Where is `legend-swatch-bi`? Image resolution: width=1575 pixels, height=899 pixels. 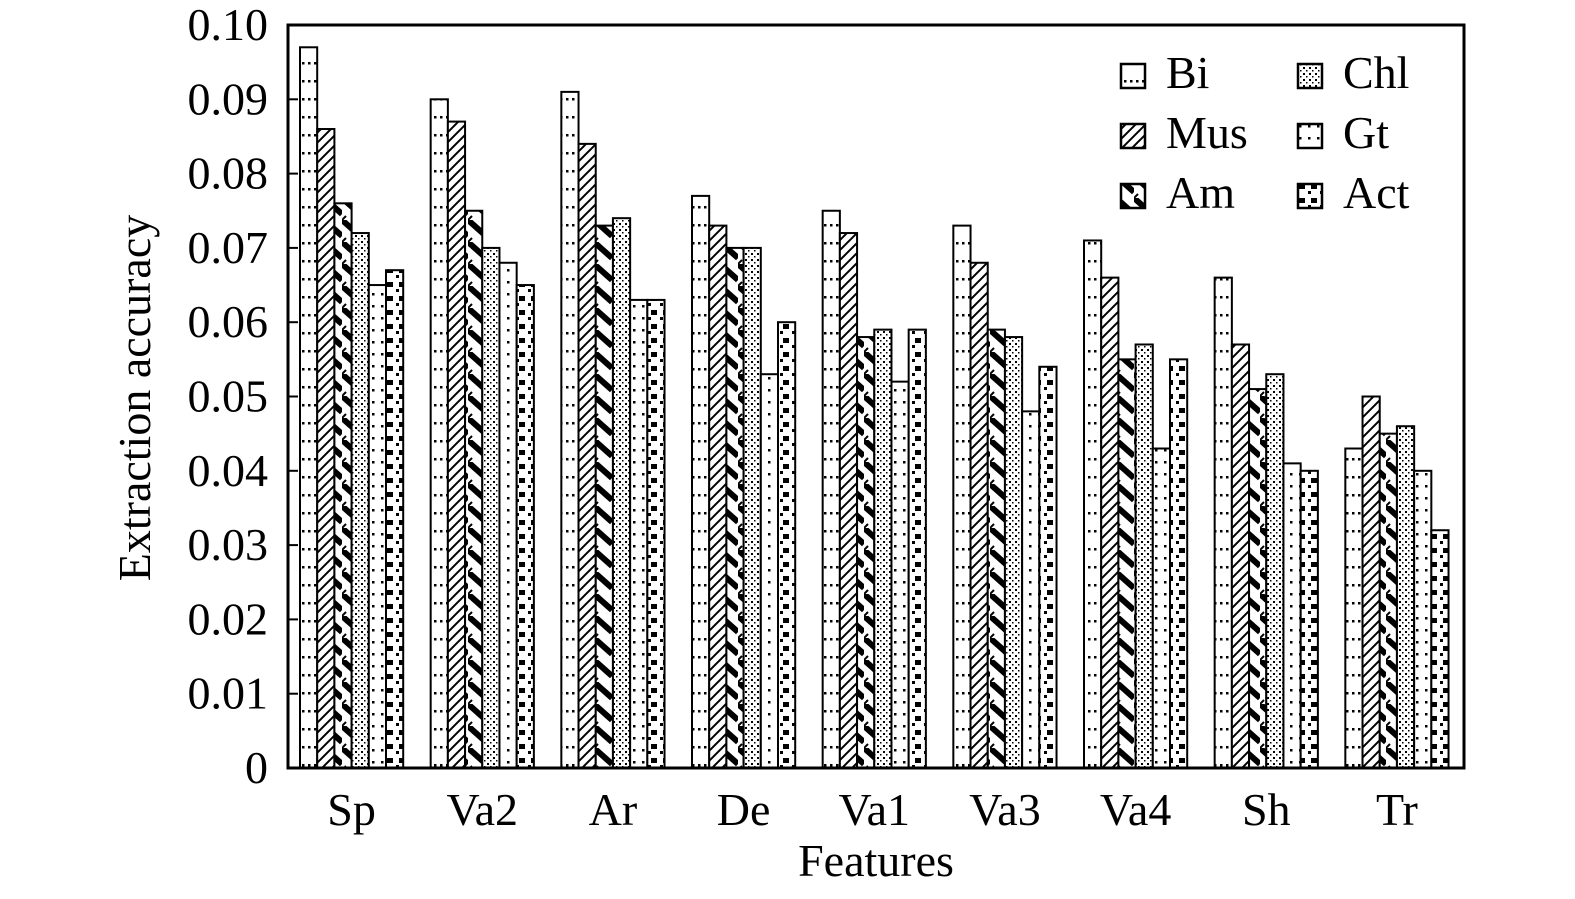
legend-swatch-bi is located at coordinates (1133, 76).